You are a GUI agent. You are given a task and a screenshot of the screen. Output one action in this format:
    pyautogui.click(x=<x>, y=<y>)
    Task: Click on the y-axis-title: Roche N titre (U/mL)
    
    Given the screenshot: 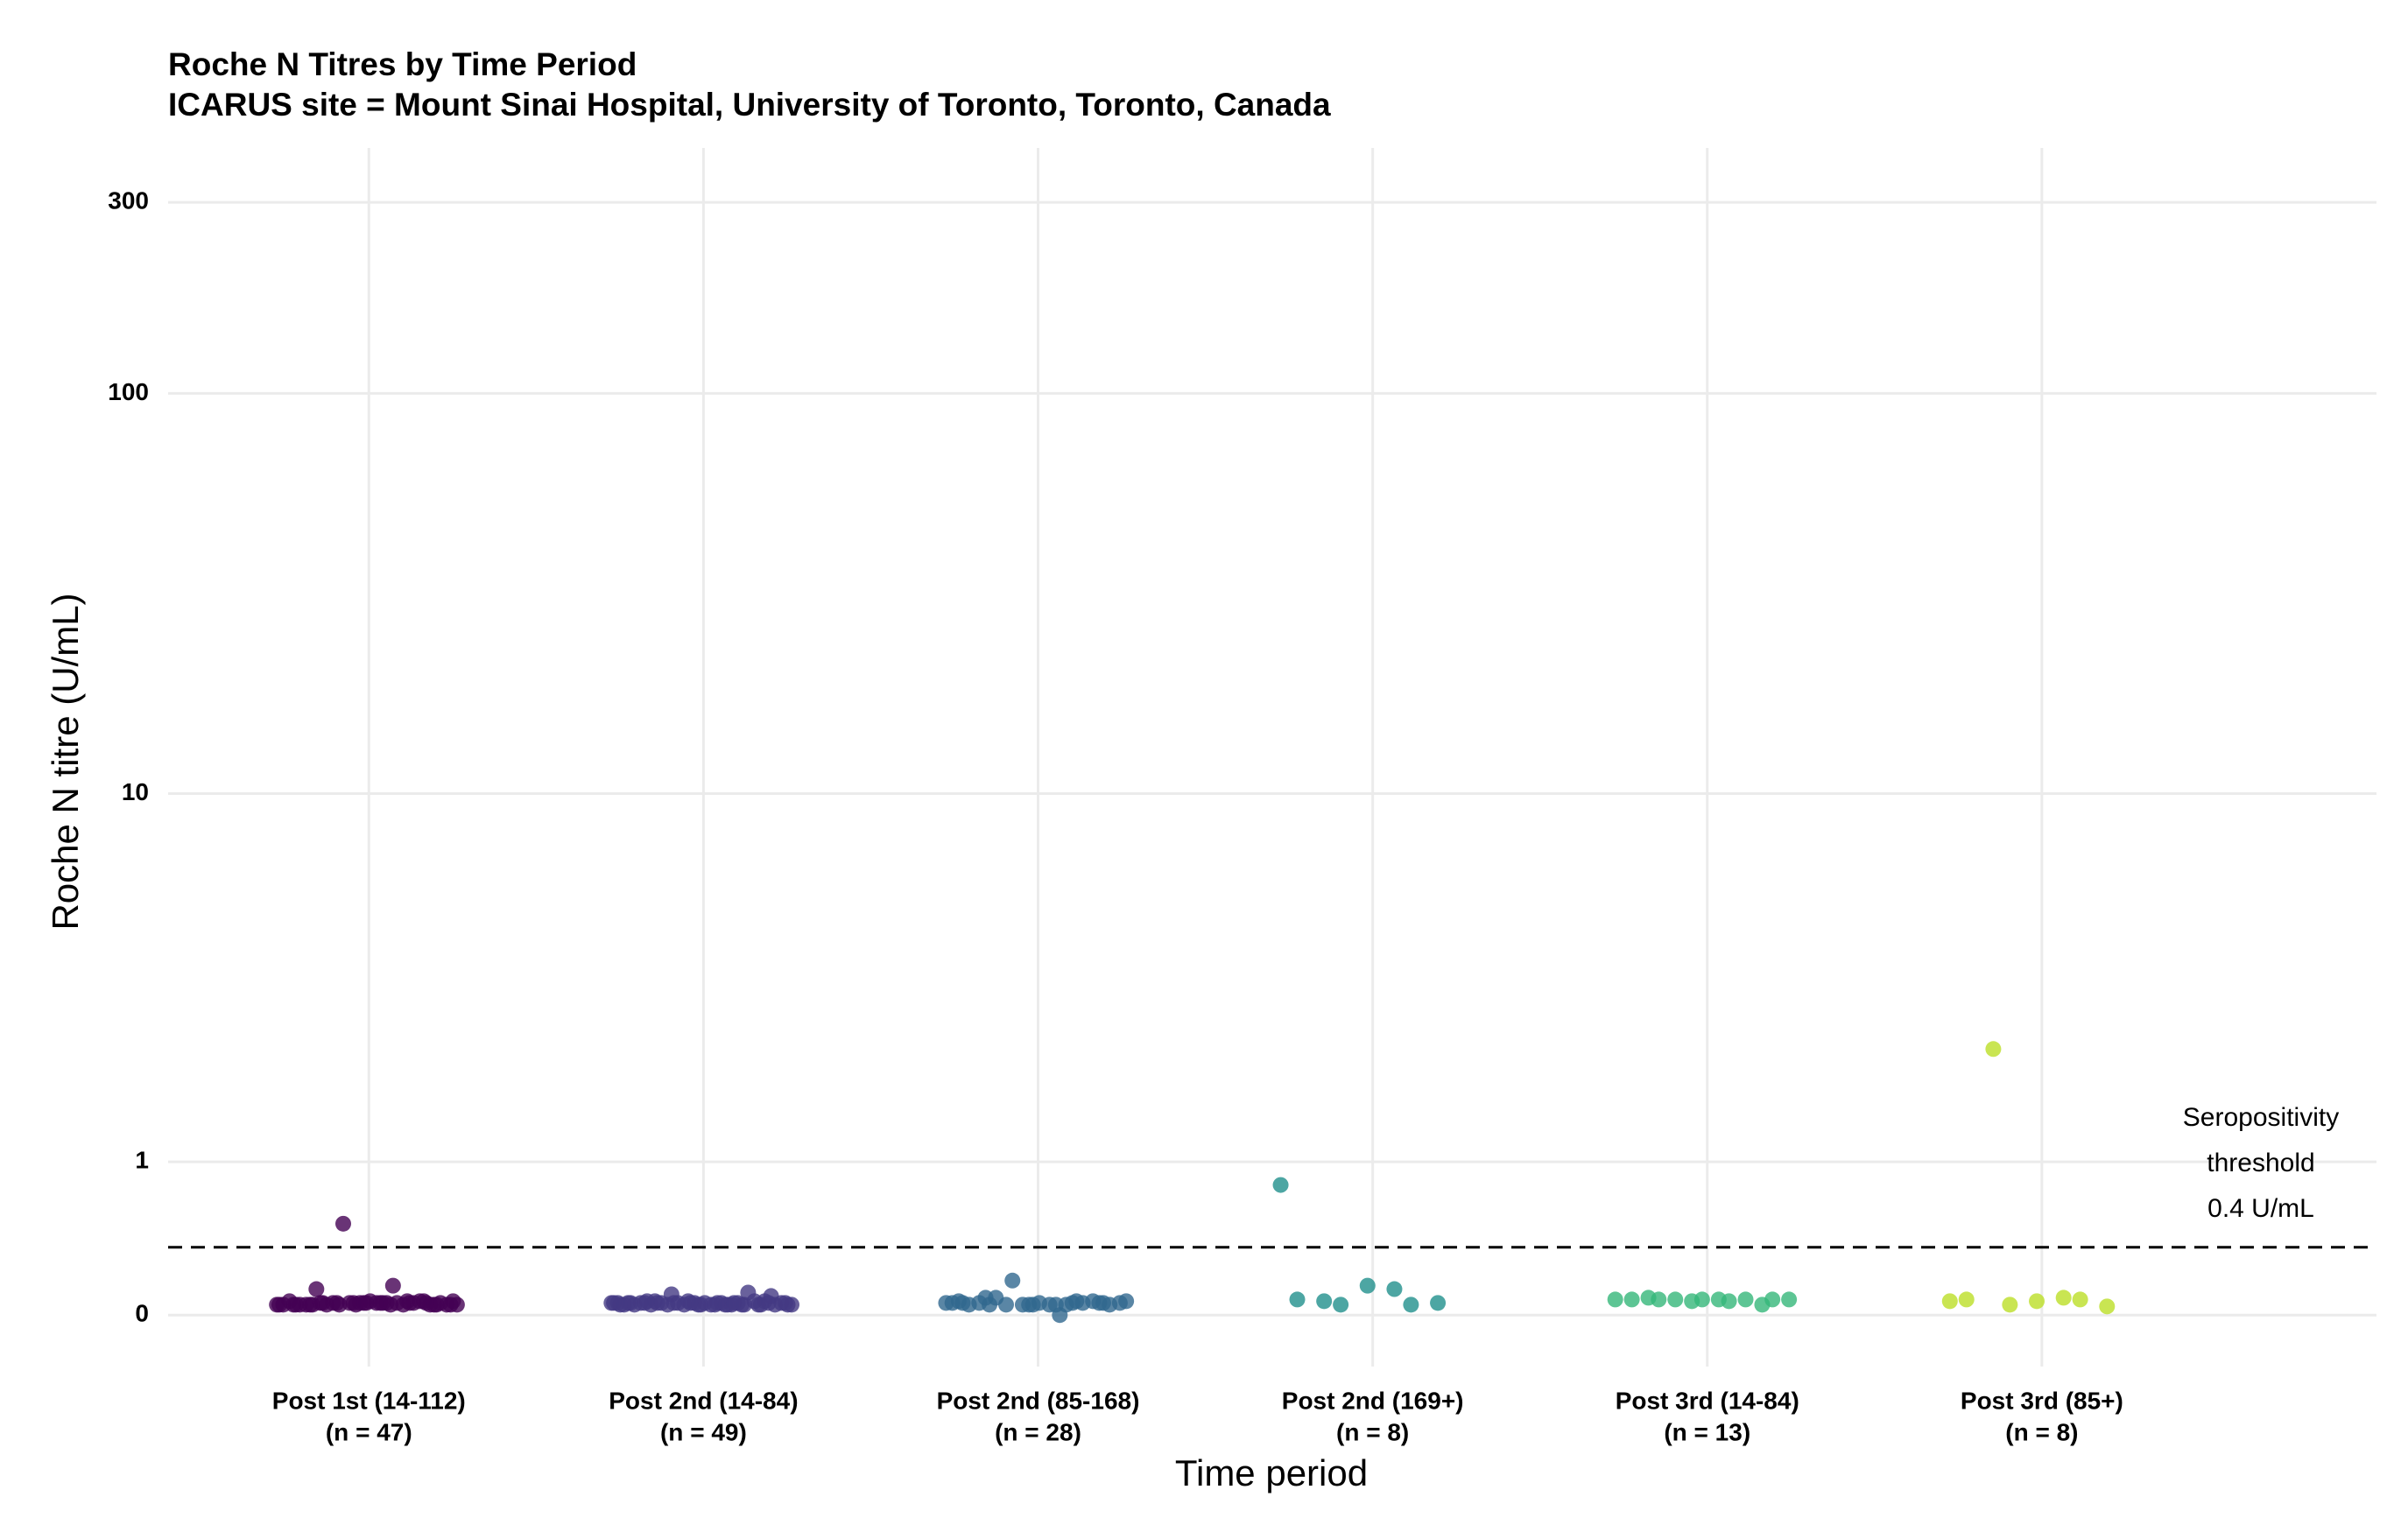 What is the action you would take?
    pyautogui.click(x=65, y=762)
    